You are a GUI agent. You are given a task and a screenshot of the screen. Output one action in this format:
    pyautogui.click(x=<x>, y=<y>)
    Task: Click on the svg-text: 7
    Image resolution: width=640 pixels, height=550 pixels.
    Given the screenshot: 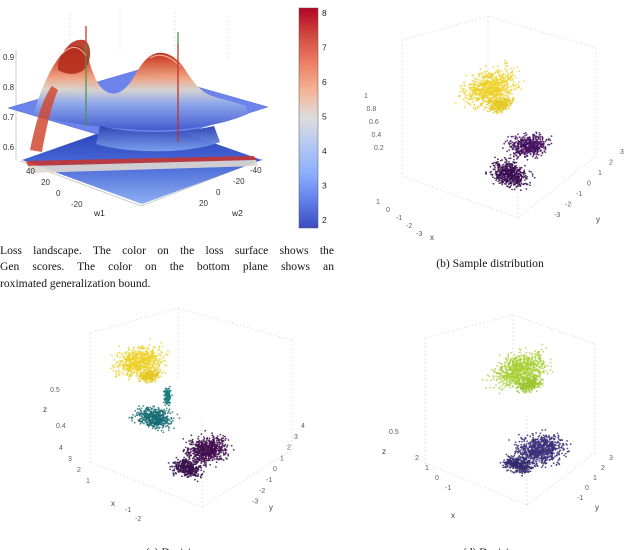 What is the action you would take?
    pyautogui.click(x=324, y=48)
    